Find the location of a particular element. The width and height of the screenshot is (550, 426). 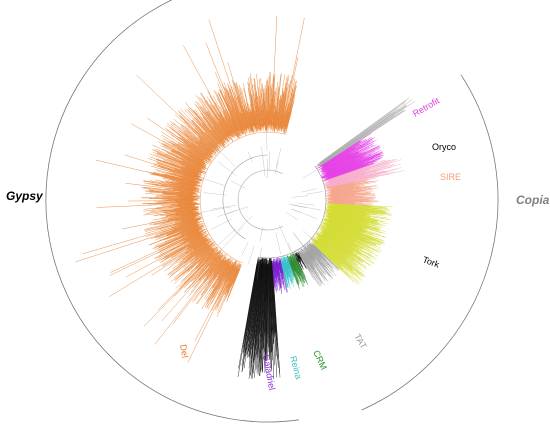

clade-label-tork: Tork is located at coordinates (431, 261).